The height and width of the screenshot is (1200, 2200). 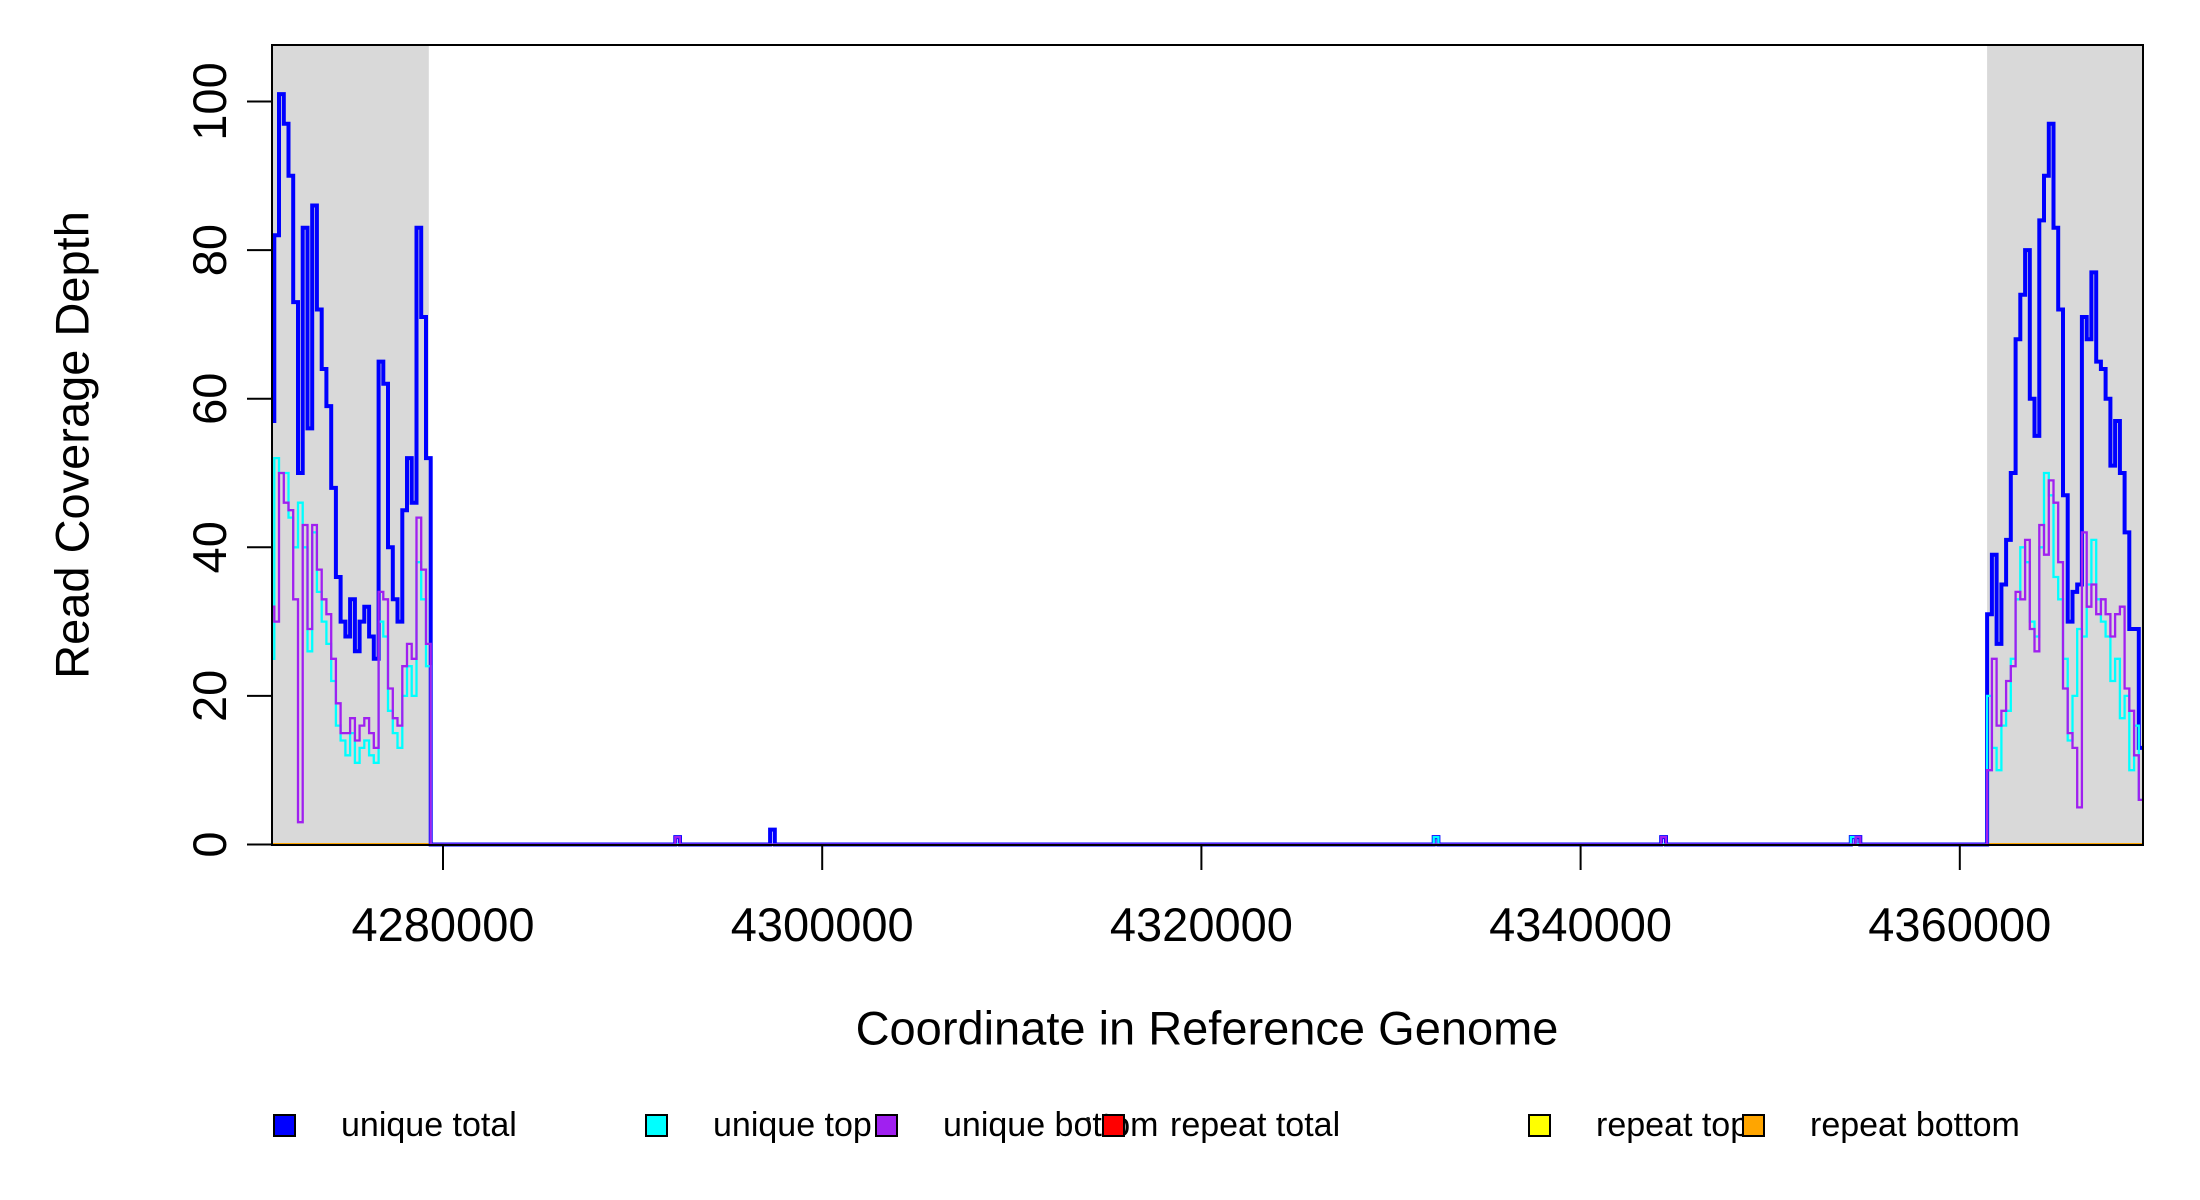 I want to click on legend-item-unique-total: unique total, so click(x=395, y=1125).